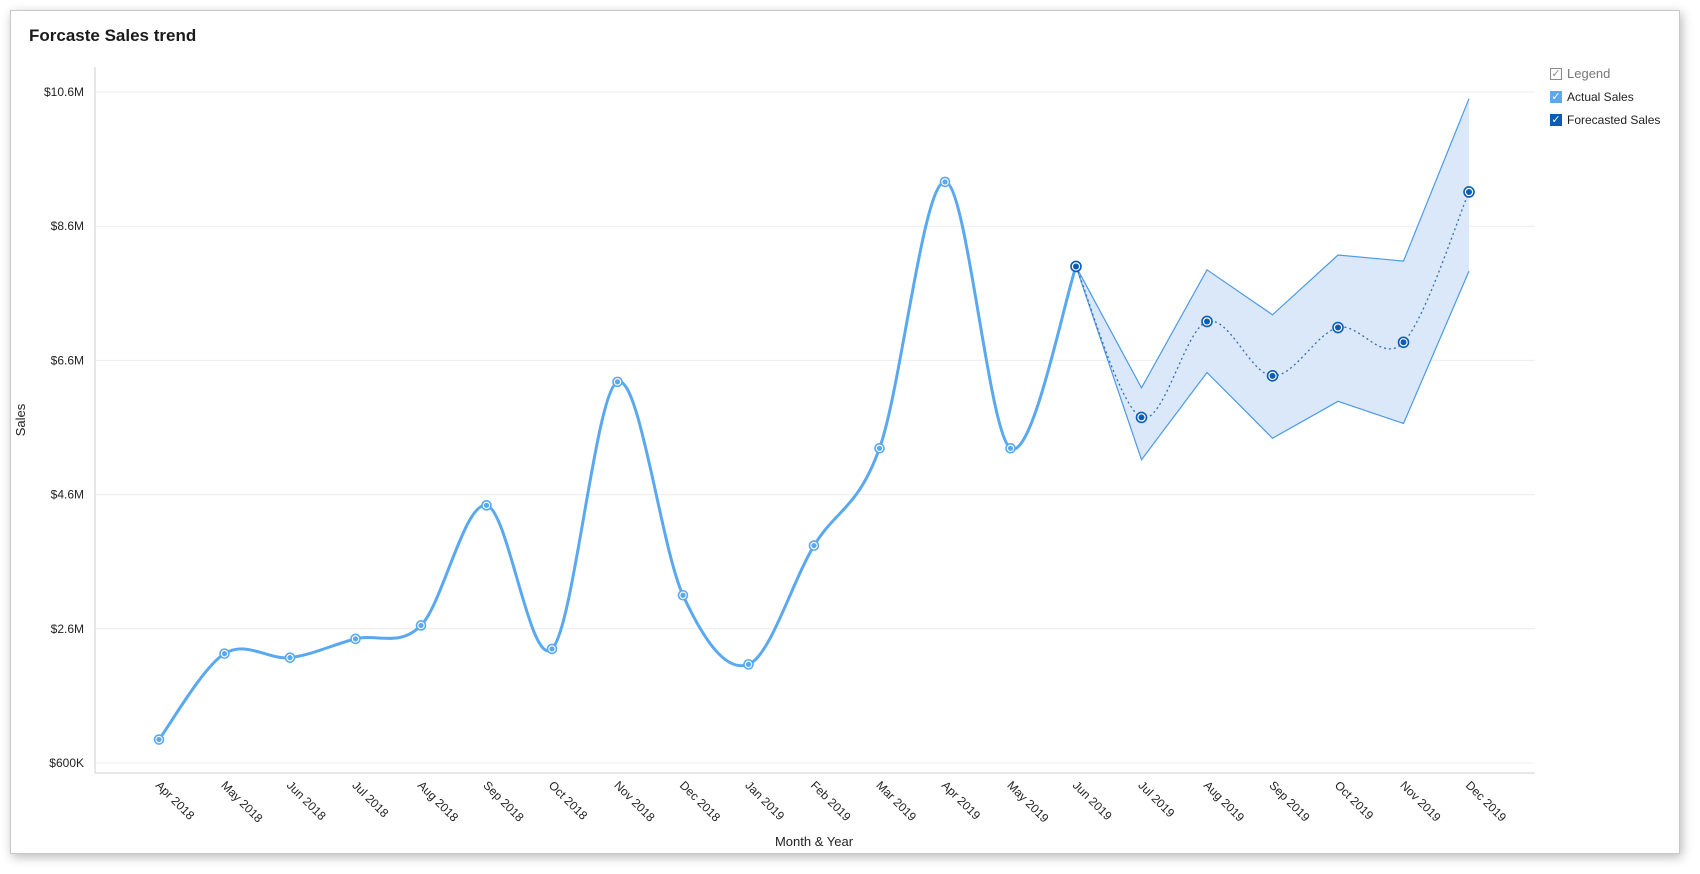 The image size is (1700, 874). What do you see at coordinates (1614, 119) in the screenshot?
I see `legend-label-forecasted-sales: Forecasted Sales` at bounding box center [1614, 119].